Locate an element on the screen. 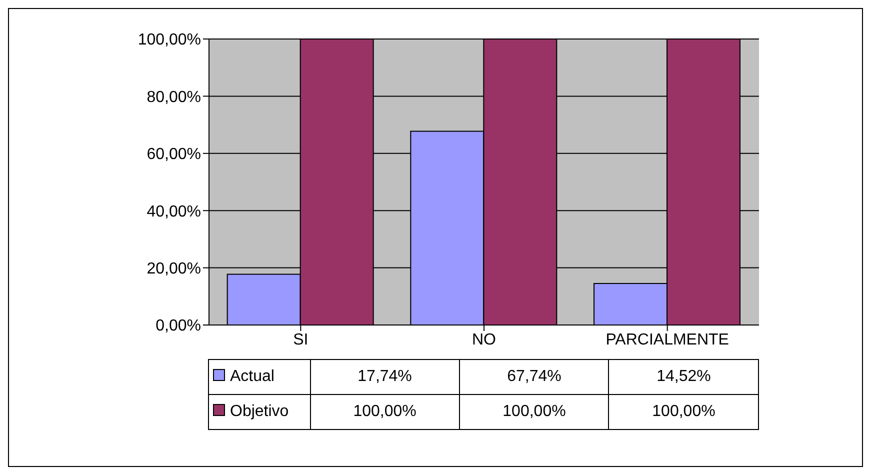 Image resolution: width=871 pixels, height=475 pixels. x-tick-label: SI is located at coordinates (300, 339).